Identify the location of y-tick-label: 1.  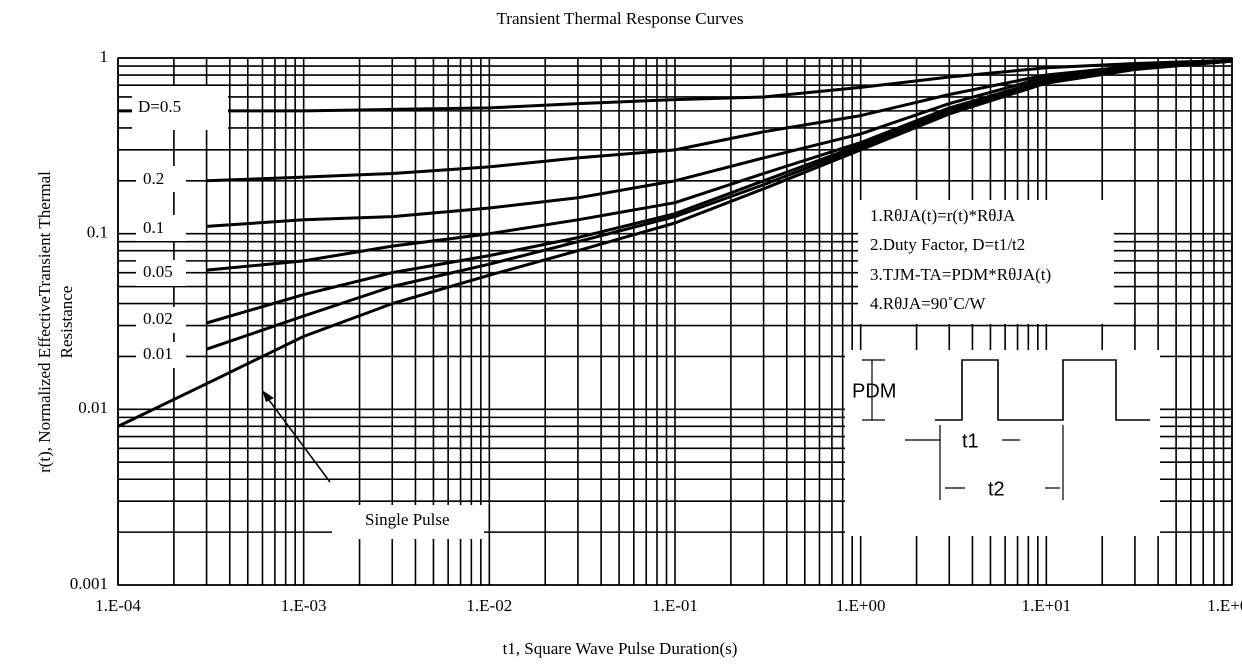
(104, 56).